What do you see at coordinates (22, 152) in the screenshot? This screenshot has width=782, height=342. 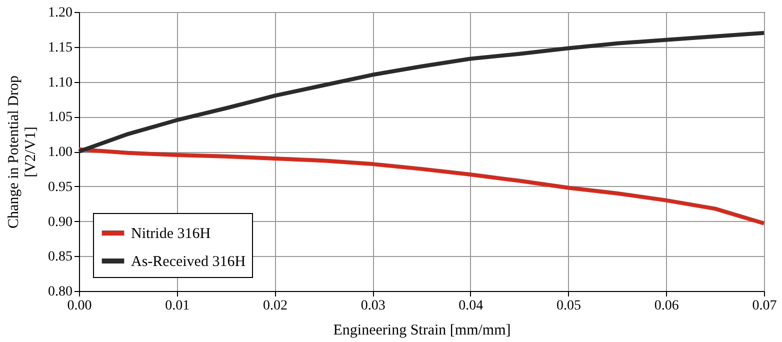 I see `y-axis-title: Change in Potential Drop [V2/V1]` at bounding box center [22, 152].